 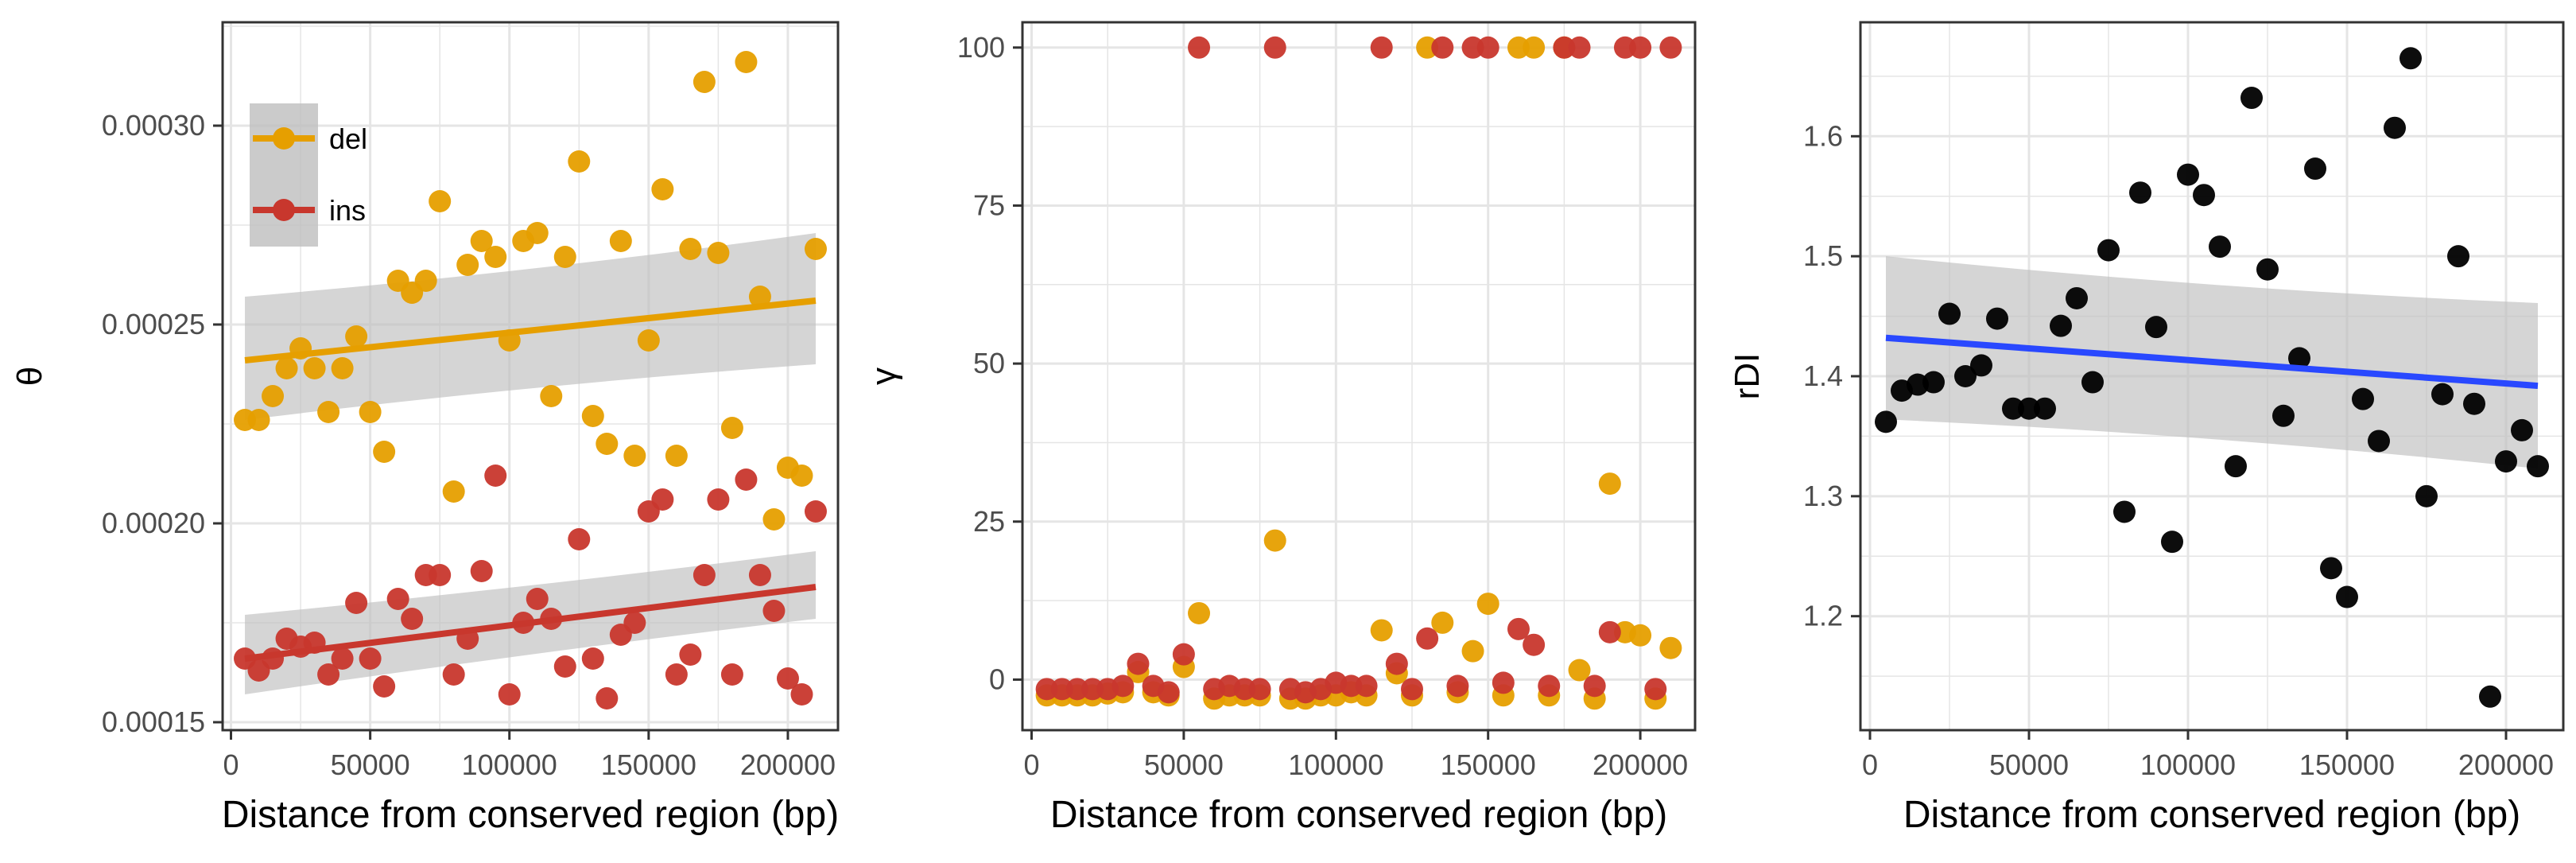 I want to click on y-tick-label: 0.00025, so click(x=153, y=324).